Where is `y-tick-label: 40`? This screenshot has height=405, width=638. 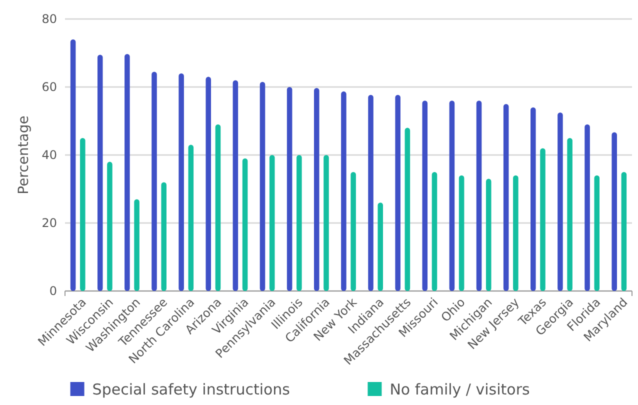 y-tick-label: 40 is located at coordinates (49, 155).